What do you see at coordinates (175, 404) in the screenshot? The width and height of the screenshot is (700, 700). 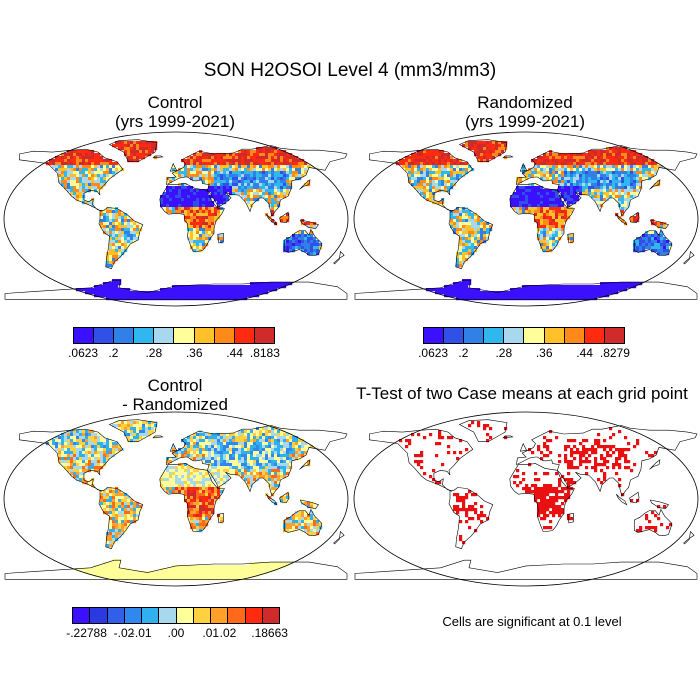 I see `difference-title-line2: - Randomized` at bounding box center [175, 404].